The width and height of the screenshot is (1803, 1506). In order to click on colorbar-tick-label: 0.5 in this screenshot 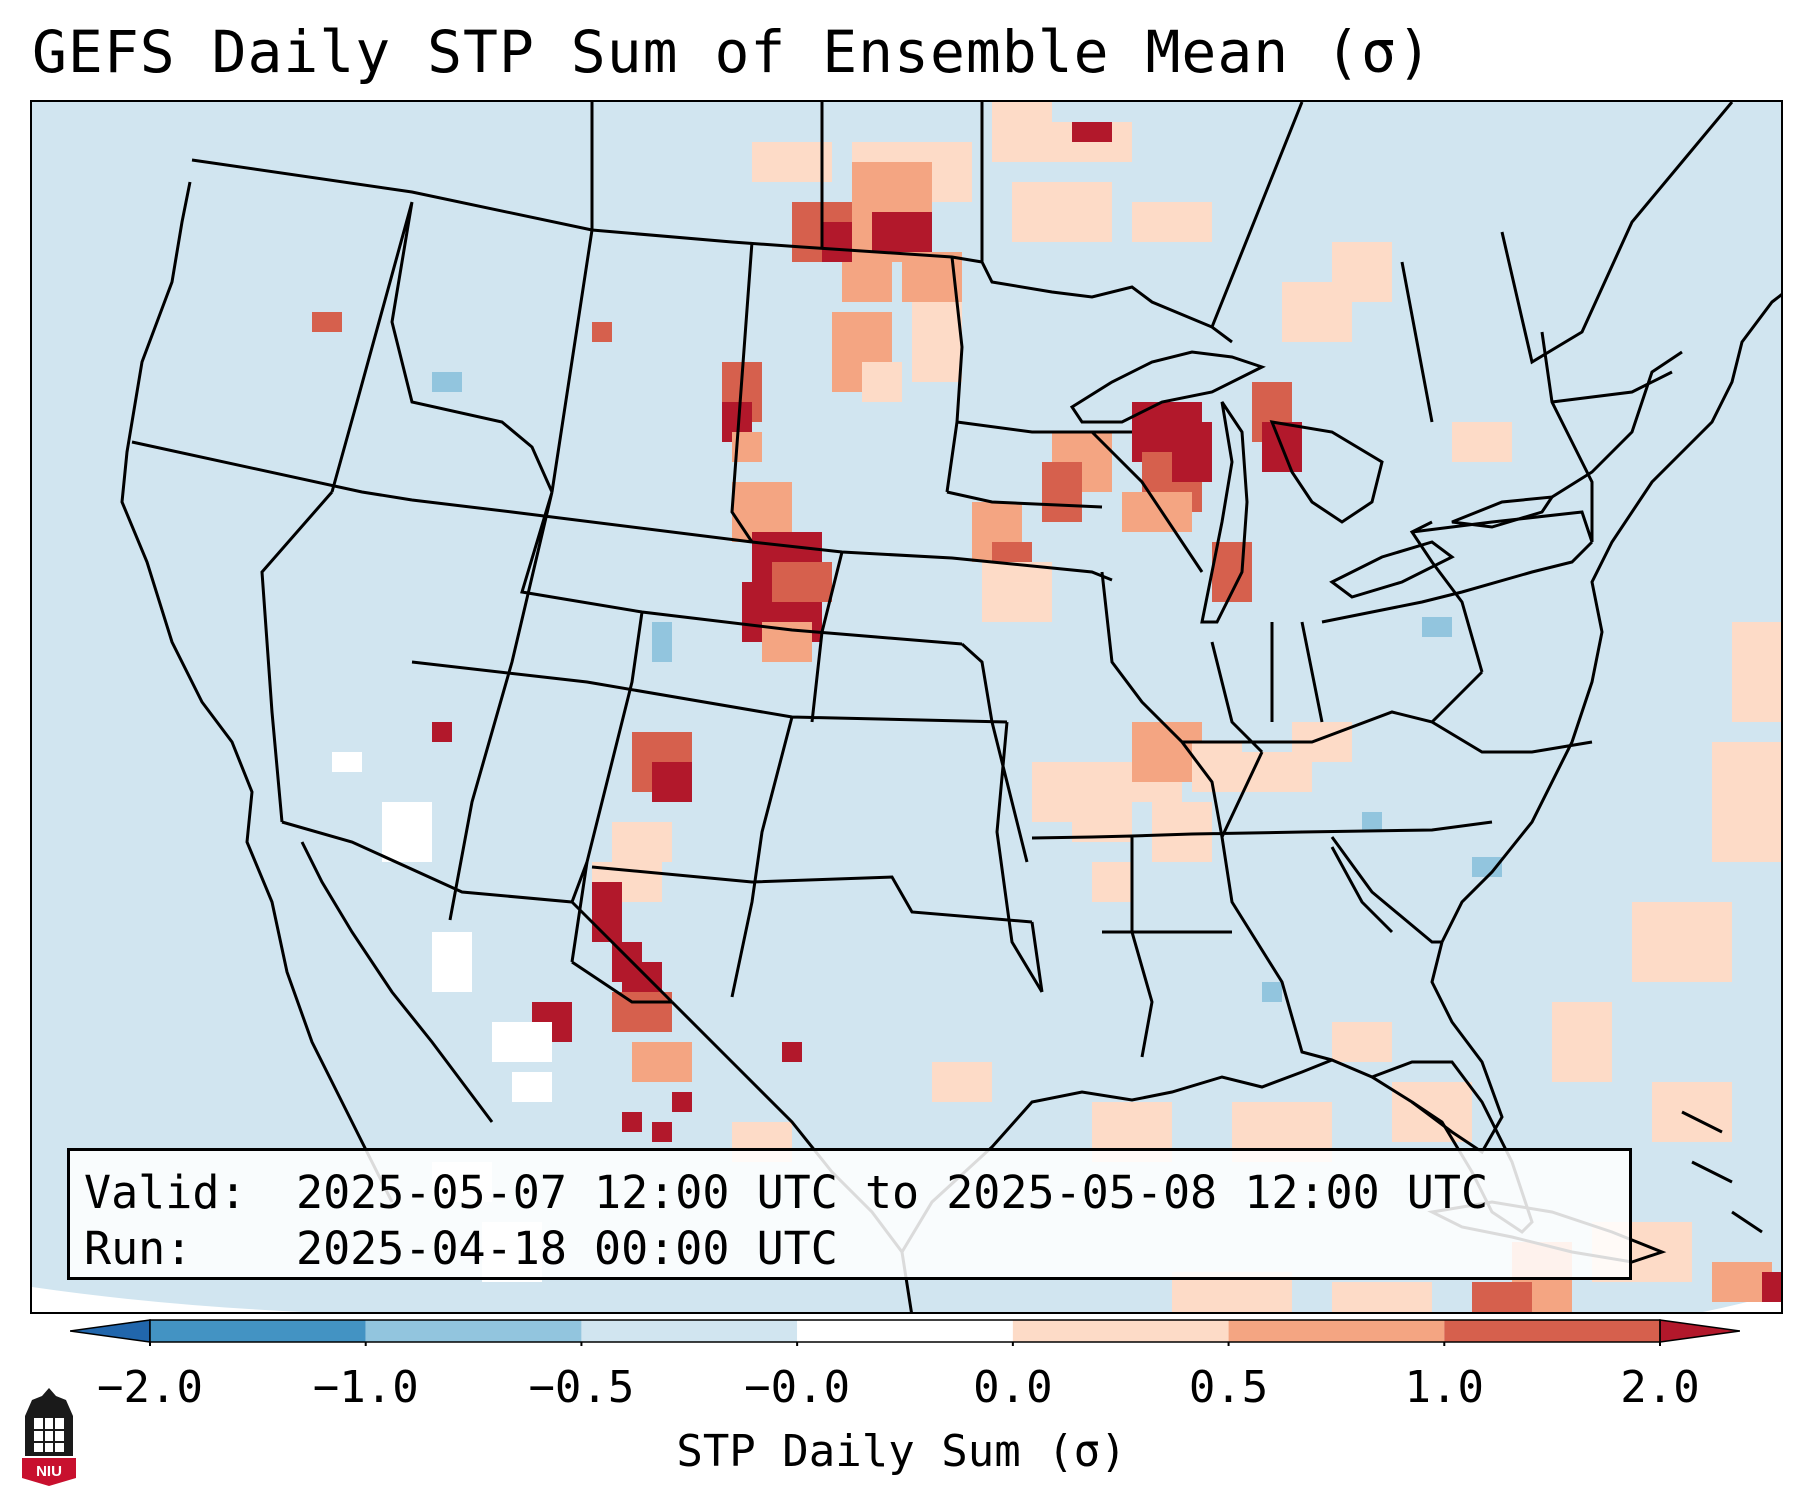, I will do `click(1228, 1387)`.